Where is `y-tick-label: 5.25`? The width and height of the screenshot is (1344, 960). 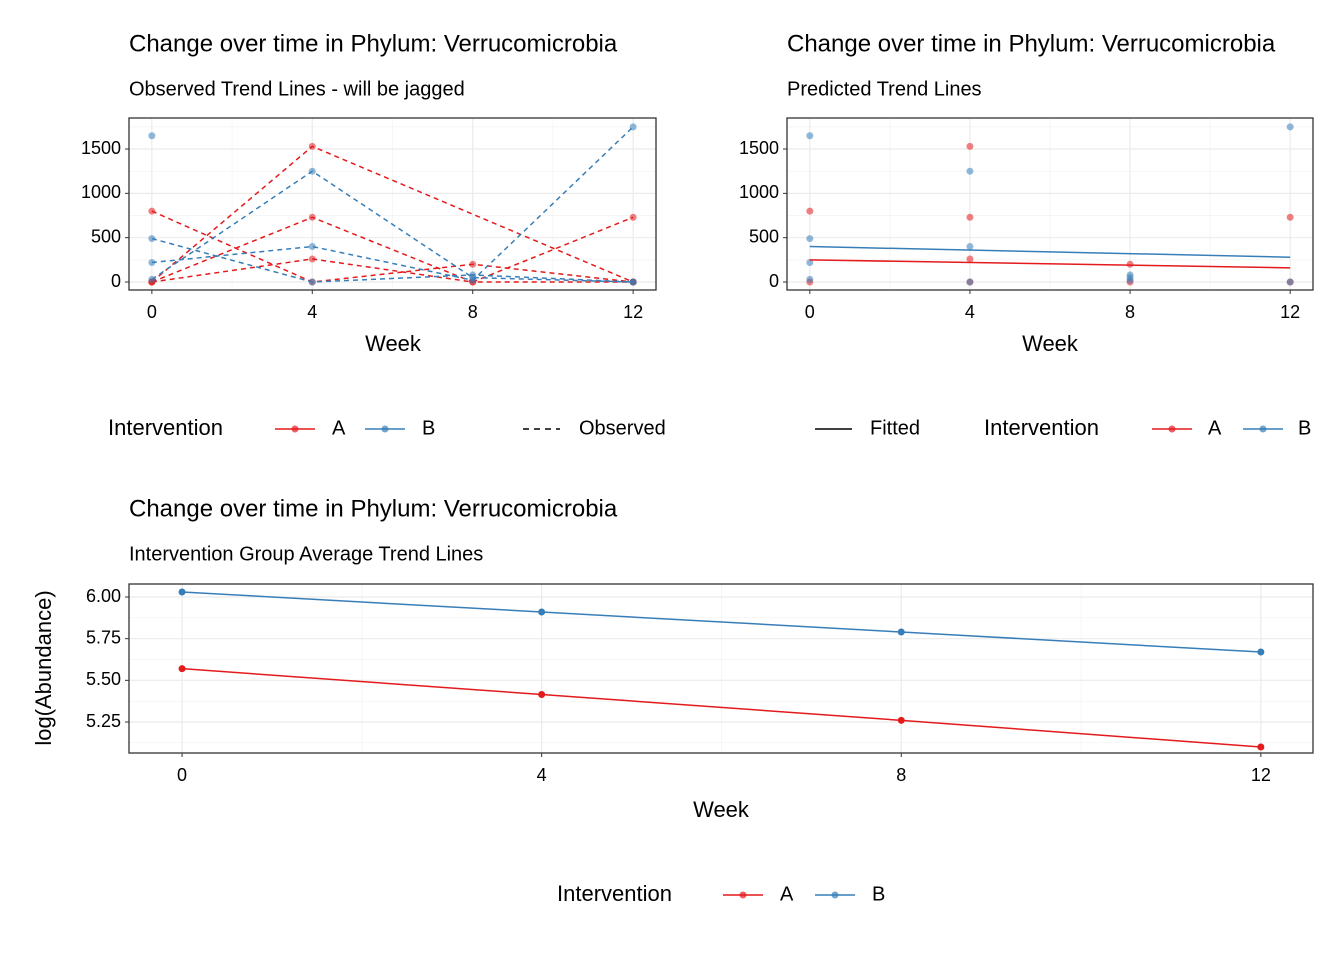 y-tick-label: 5.25 is located at coordinates (103, 721).